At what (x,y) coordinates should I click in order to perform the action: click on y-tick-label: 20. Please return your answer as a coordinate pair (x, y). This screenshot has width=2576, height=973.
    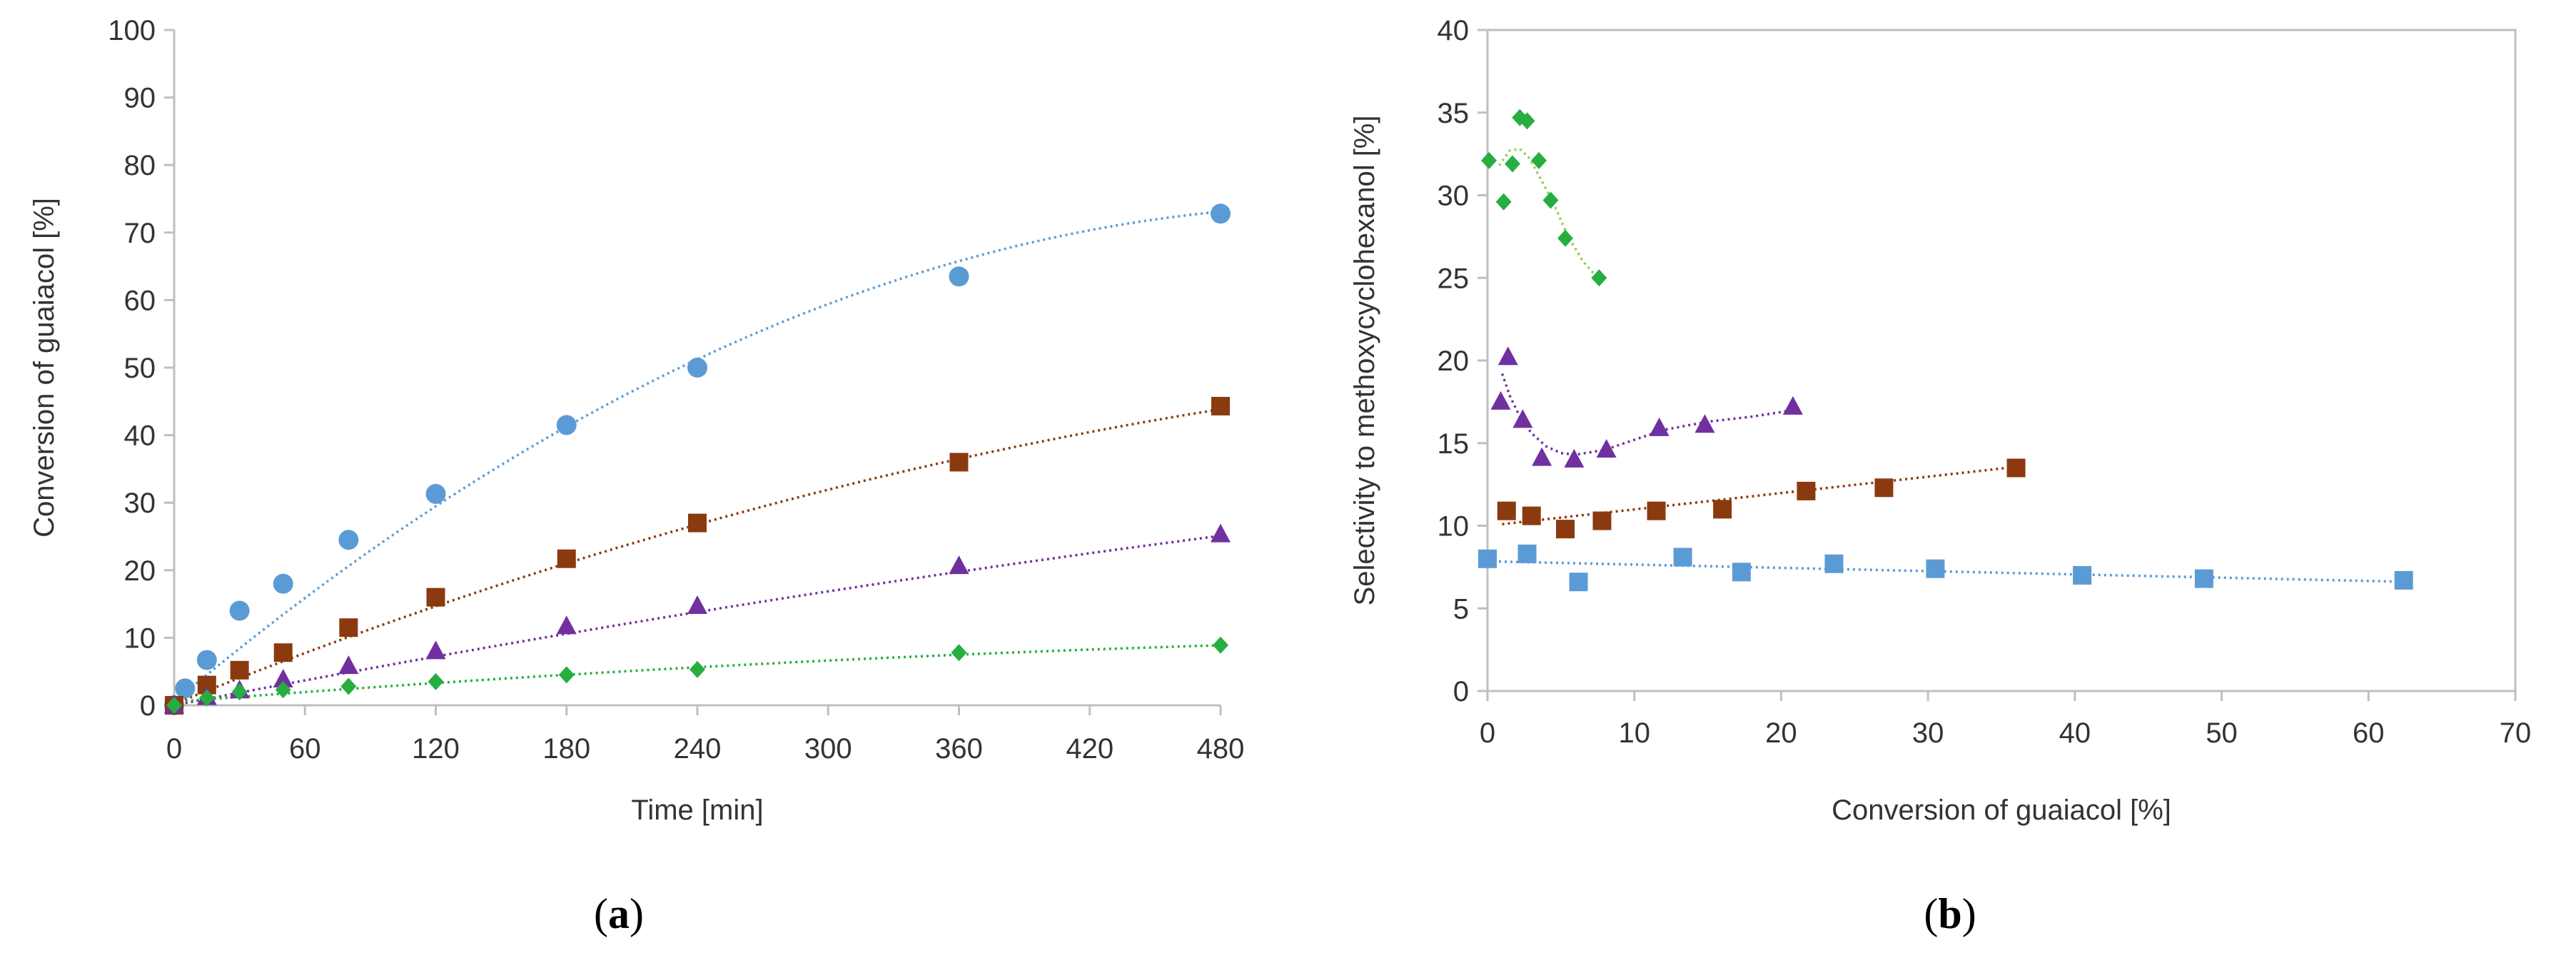
    Looking at the image, I should click on (140, 571).